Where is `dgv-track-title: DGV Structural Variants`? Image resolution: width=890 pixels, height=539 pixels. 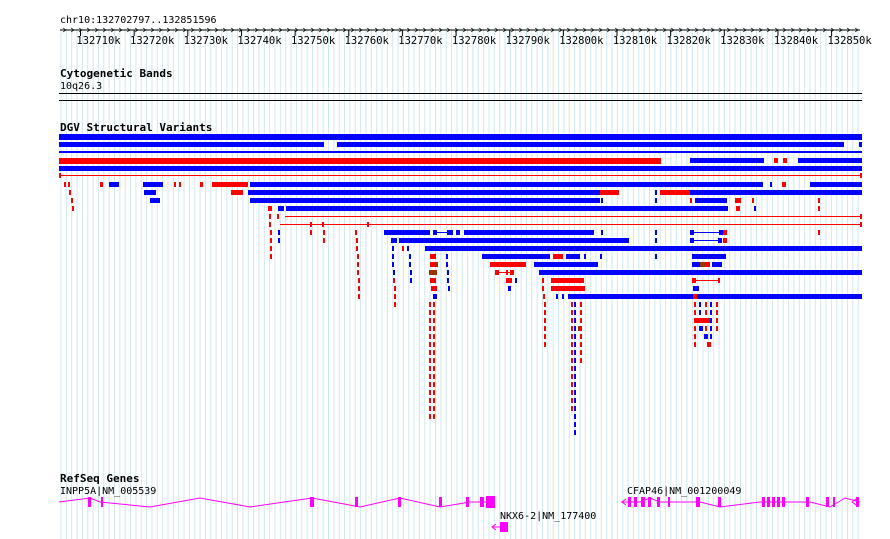
dgv-track-title: DGV Structural Variants is located at coordinates (136, 127).